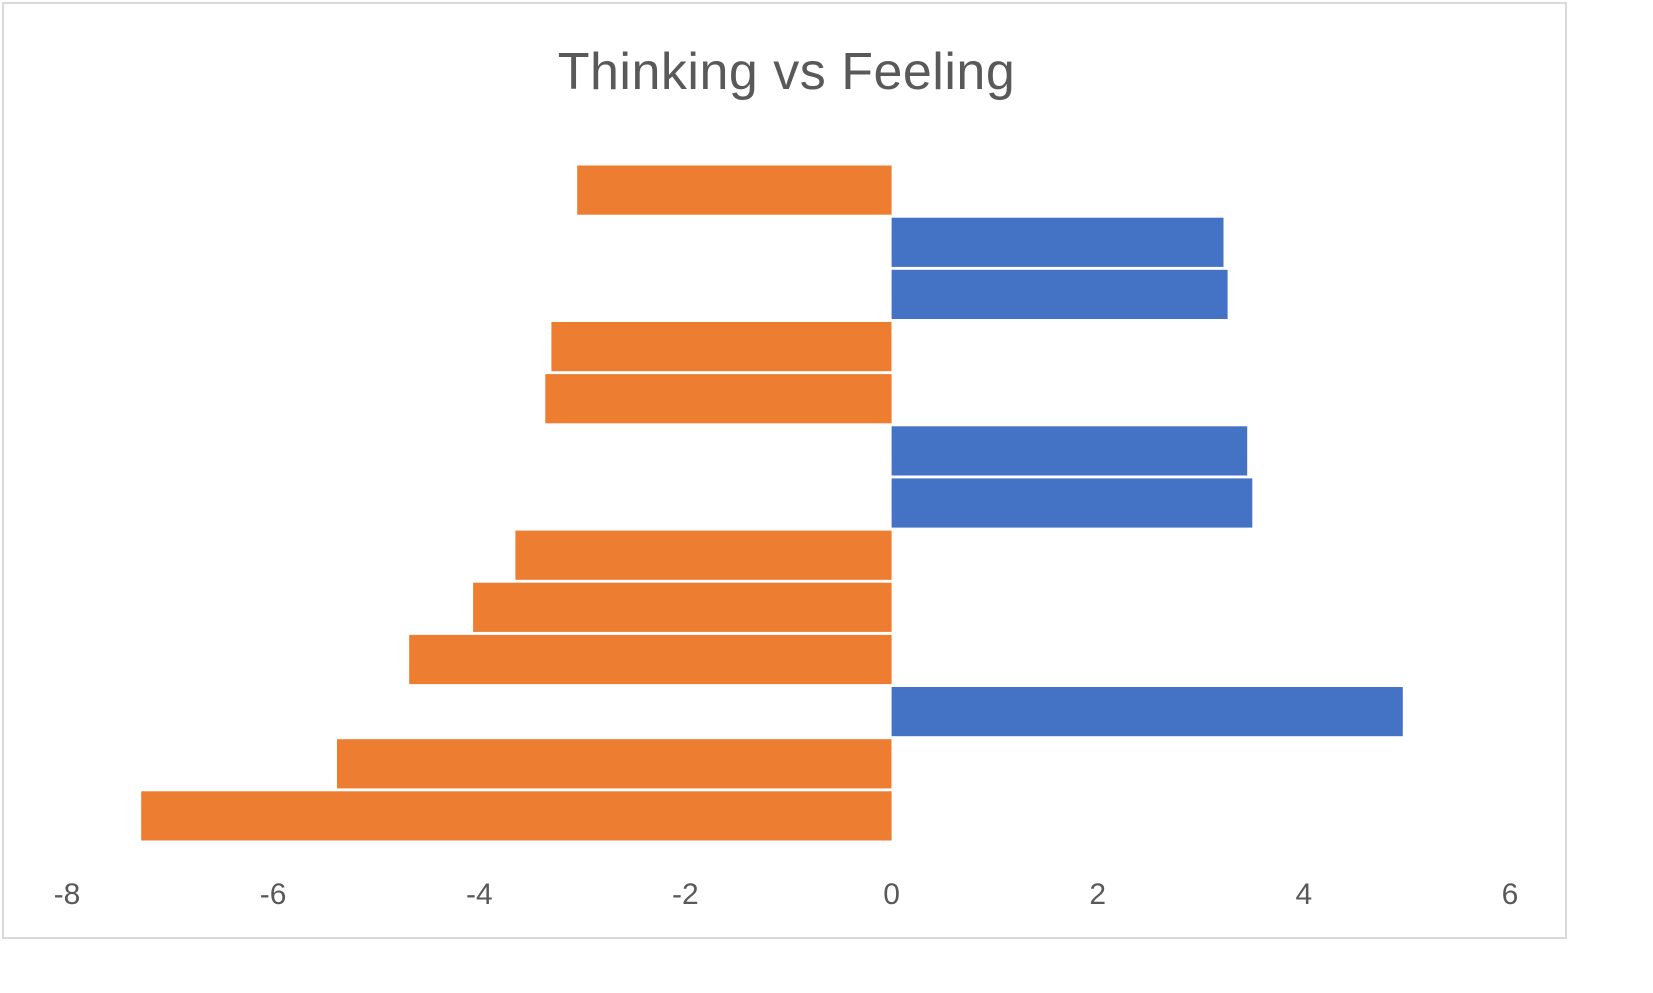 Image resolution: width=1653 pixels, height=993 pixels. Describe the element at coordinates (1097, 894) in the screenshot. I see `x-tick-label: 2` at that location.